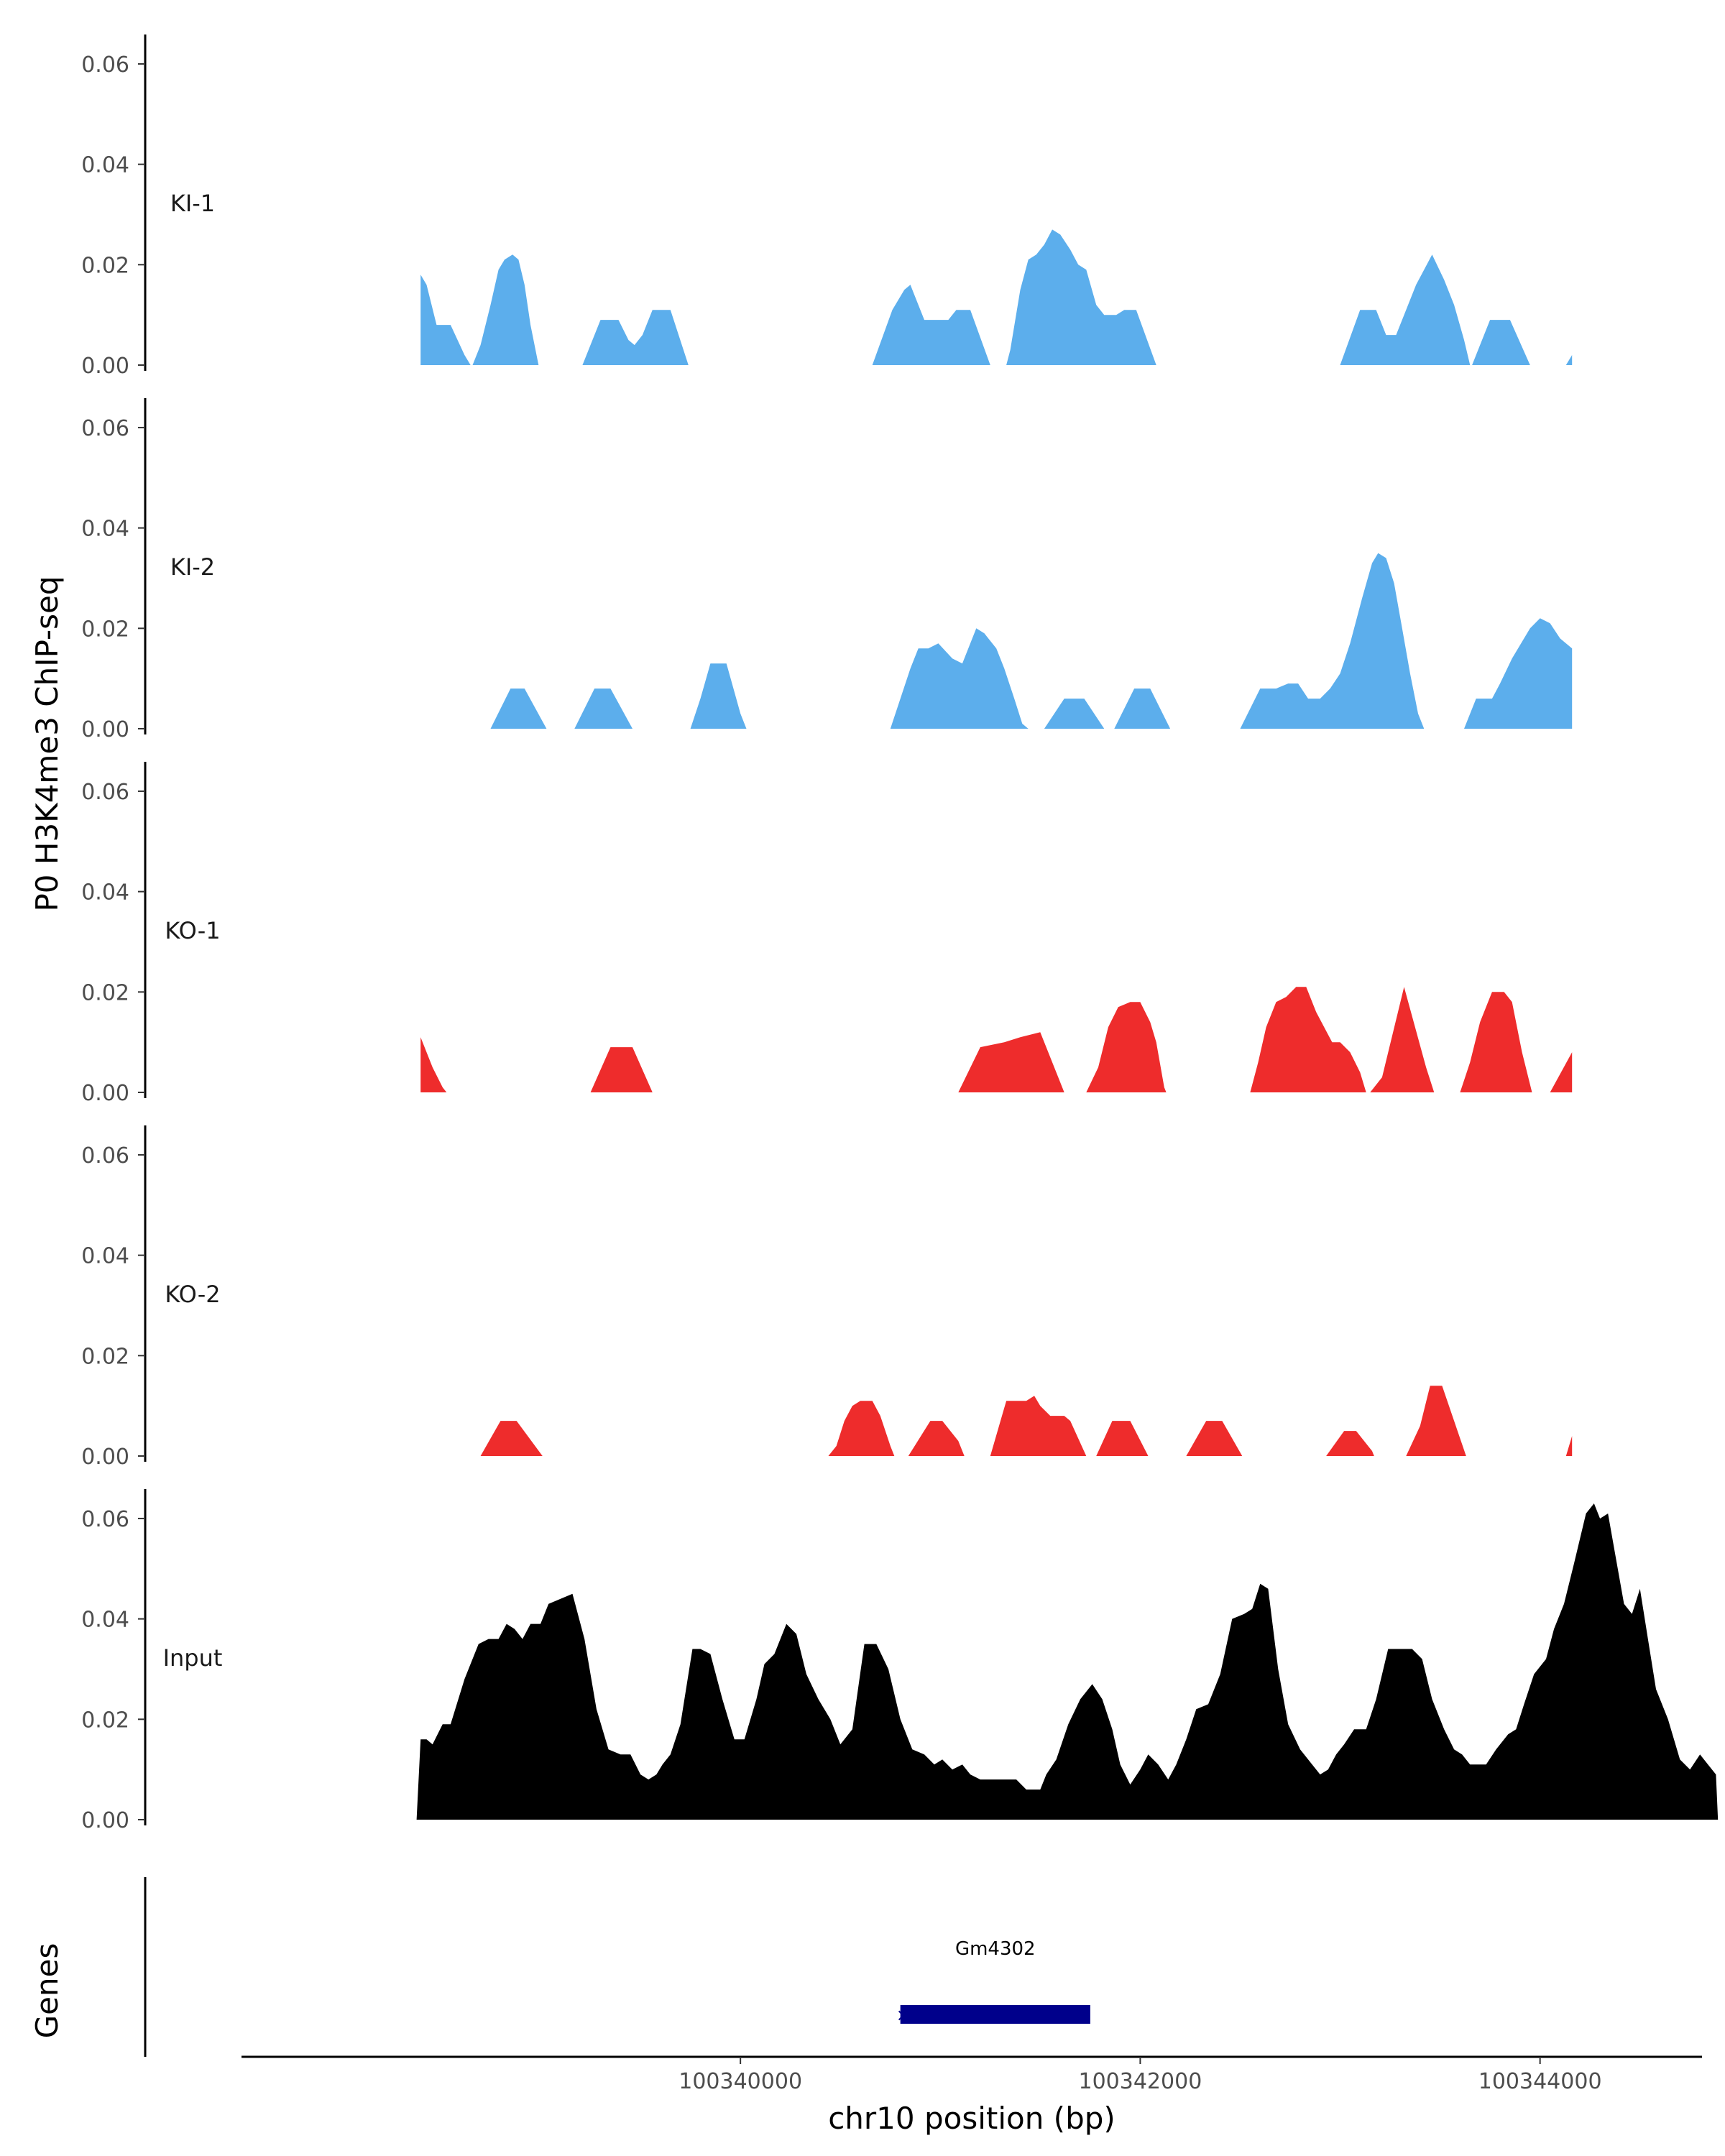  Describe the element at coordinates (993, 1981) in the screenshot. I see `gene-gm4302: × Gm4302` at that location.